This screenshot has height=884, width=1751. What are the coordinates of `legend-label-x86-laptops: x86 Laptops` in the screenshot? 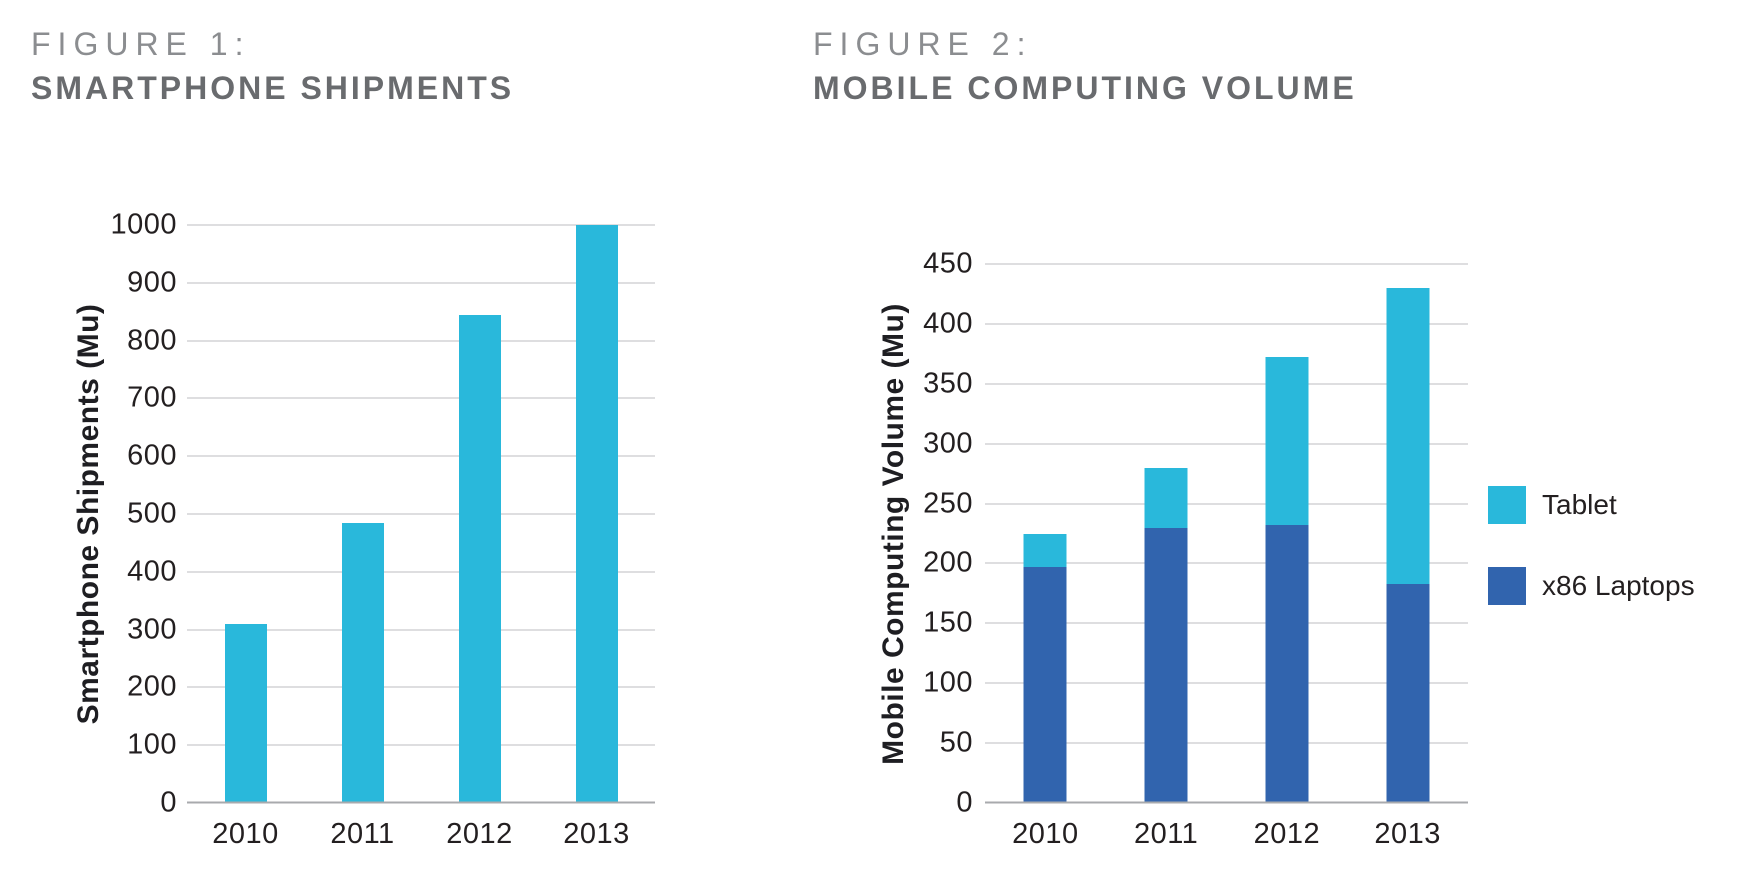 It's located at (1618, 585).